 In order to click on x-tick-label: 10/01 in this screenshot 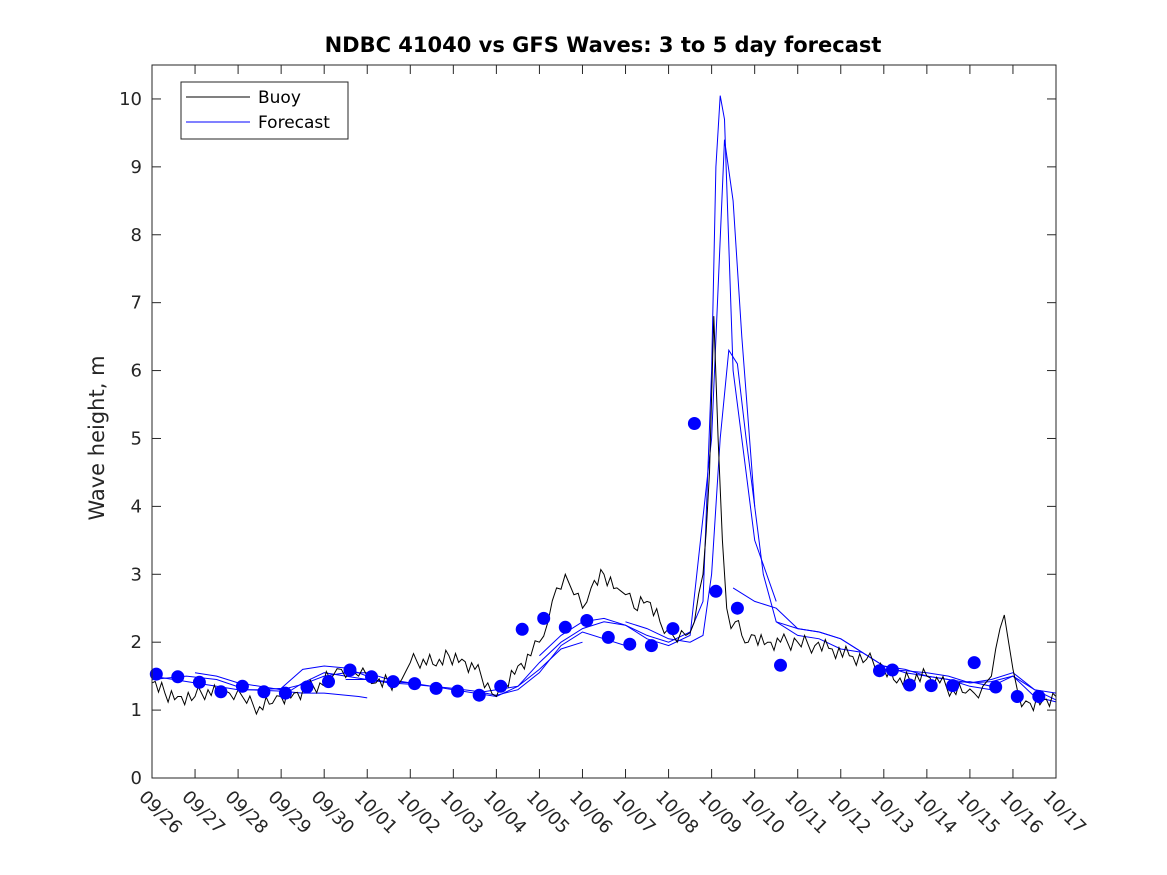, I will do `click(376, 813)`.